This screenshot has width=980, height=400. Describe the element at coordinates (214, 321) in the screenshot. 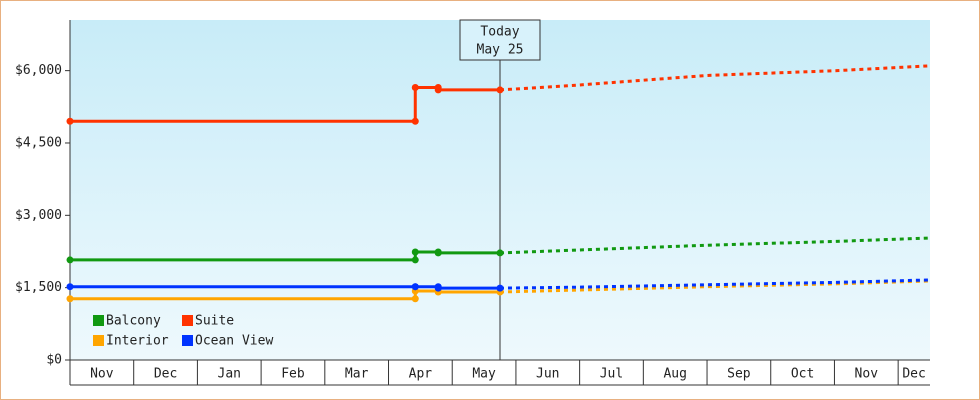

I see `legend-label: Suite` at that location.